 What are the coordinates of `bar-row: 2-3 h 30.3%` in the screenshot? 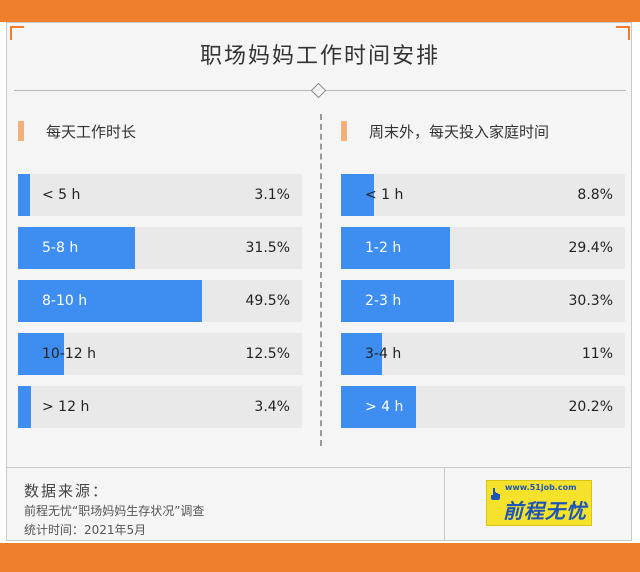 It's located at (483, 301).